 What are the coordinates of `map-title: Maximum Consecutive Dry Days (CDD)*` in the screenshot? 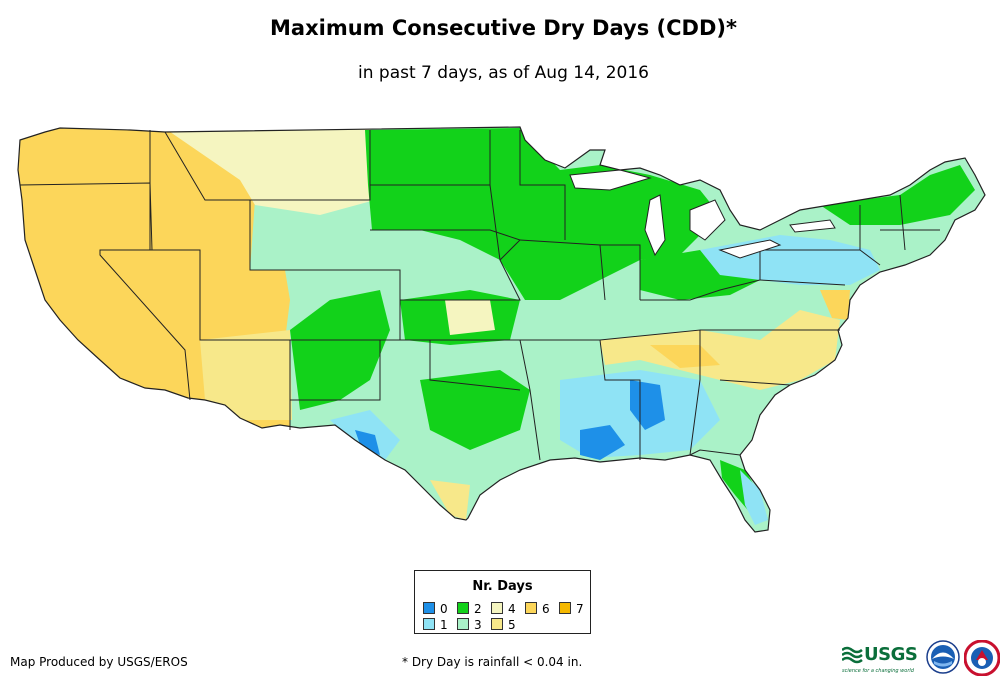 It's located at (503, 28).